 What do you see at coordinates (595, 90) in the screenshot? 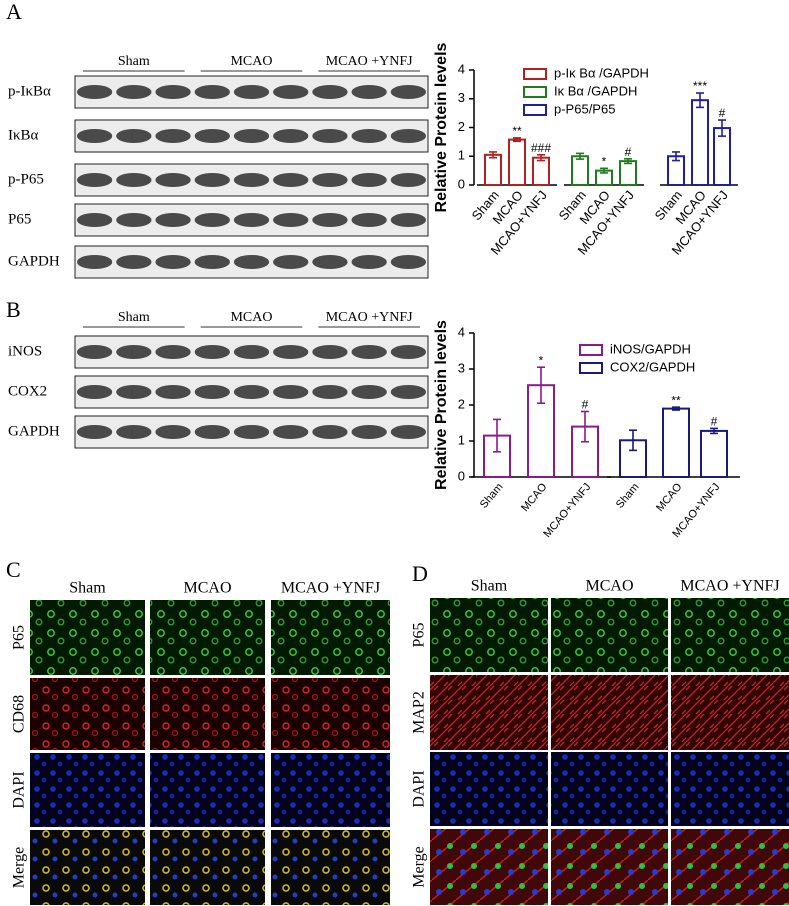
I see `legend-label: Iκ Bα /GAPDH` at bounding box center [595, 90].